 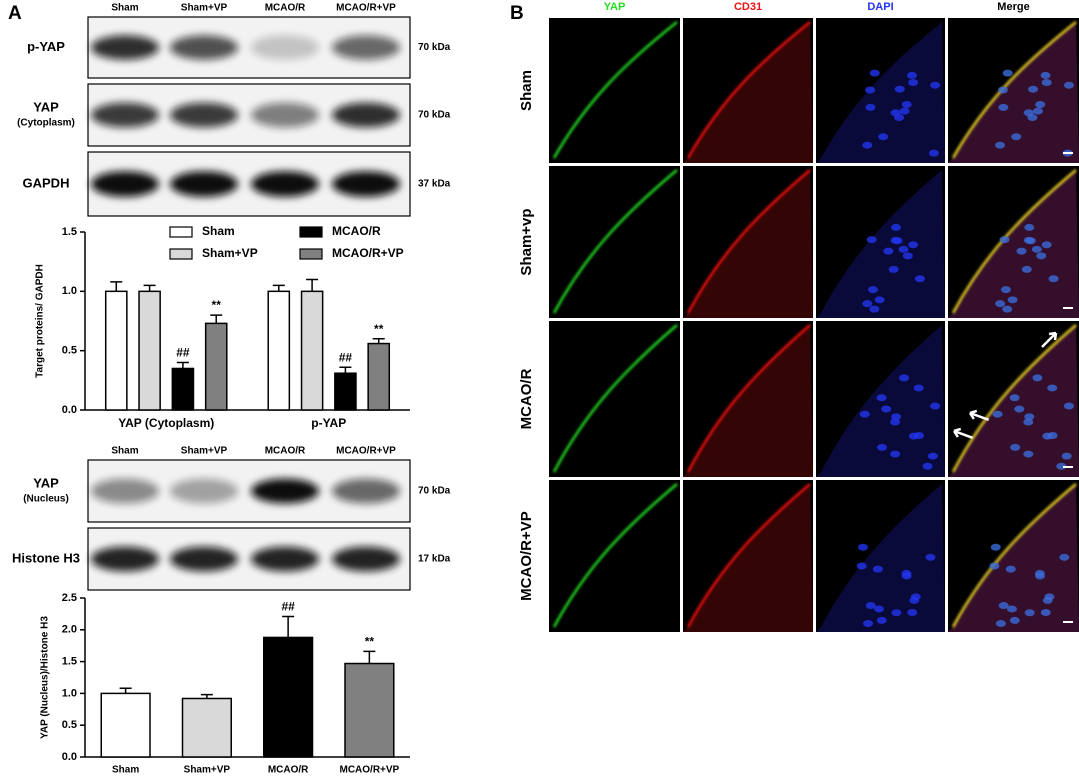 What do you see at coordinates (166, 423) in the screenshot?
I see `x-tick-label: YAP (Cytoplasm)` at bounding box center [166, 423].